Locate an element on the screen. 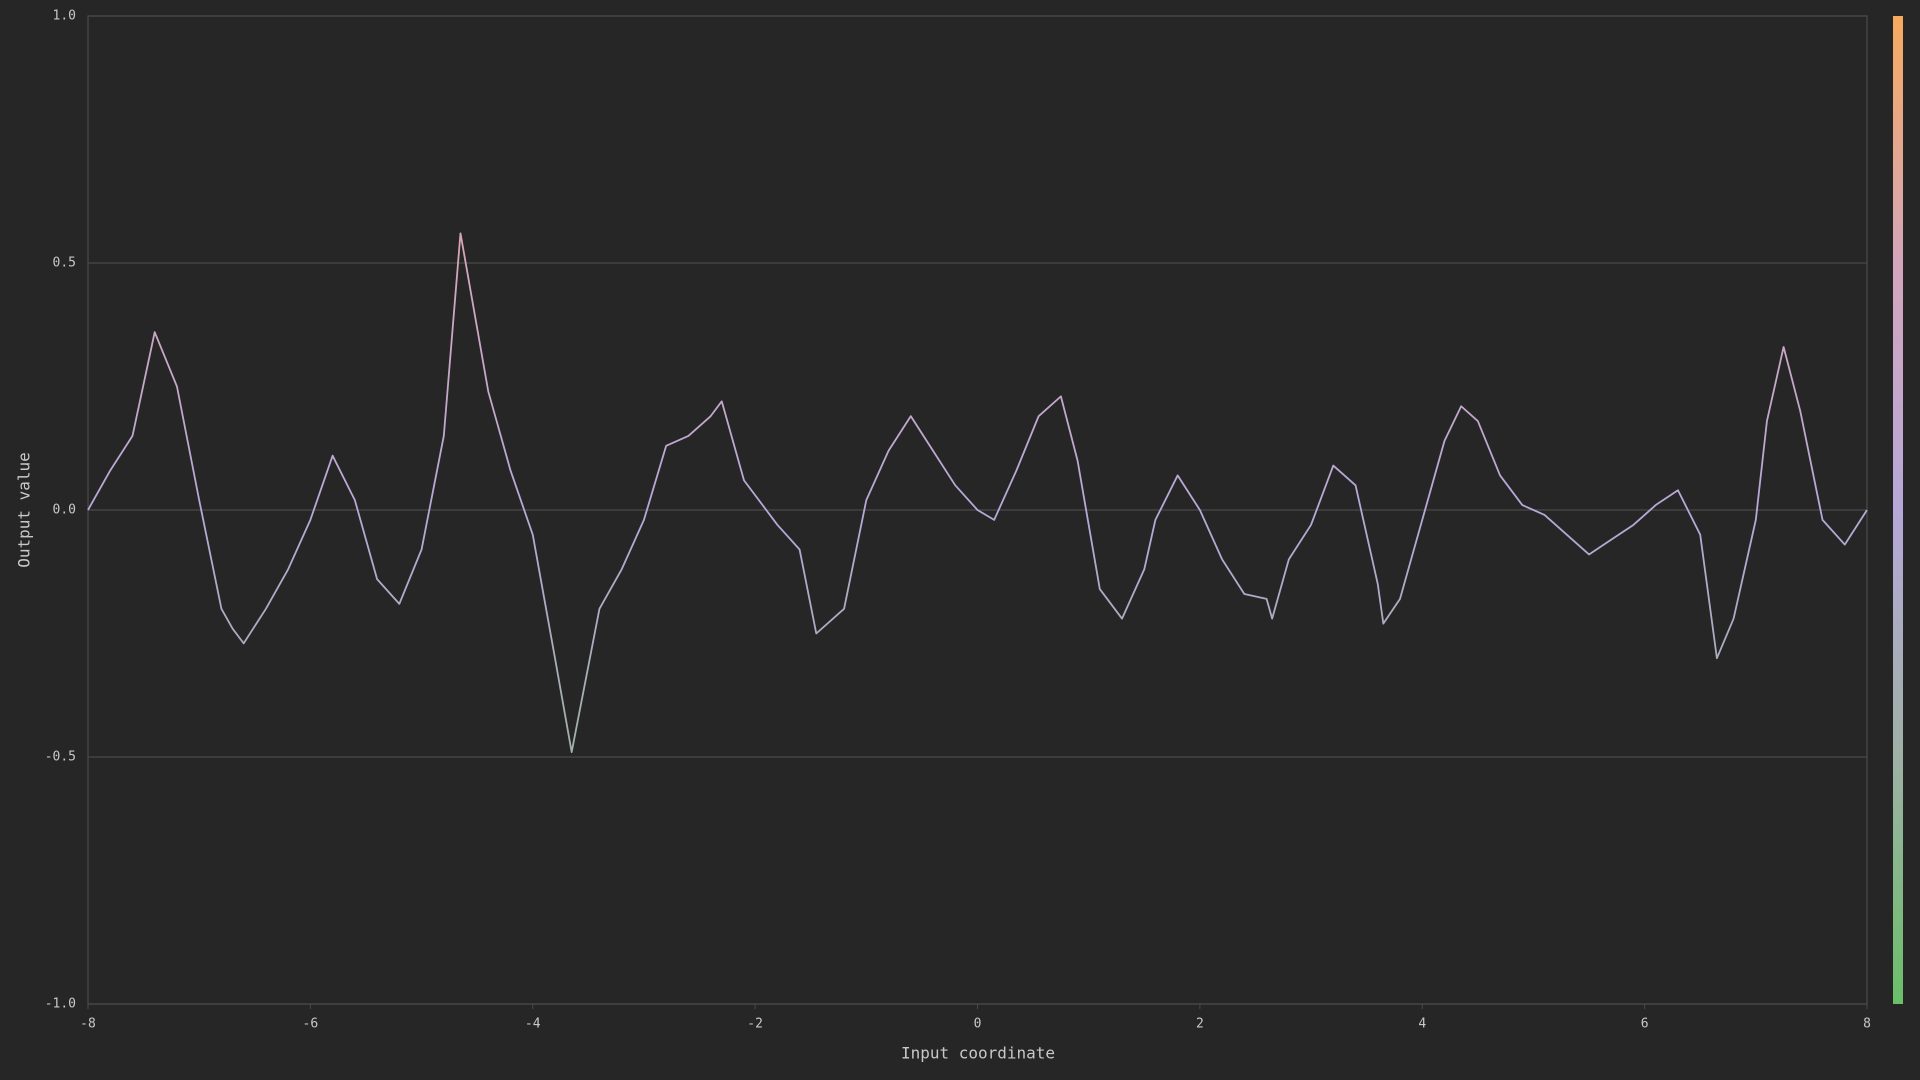 Image resolution: width=1920 pixels, height=1080 pixels. y-tick-label: 1.0 is located at coordinates (64, 16).